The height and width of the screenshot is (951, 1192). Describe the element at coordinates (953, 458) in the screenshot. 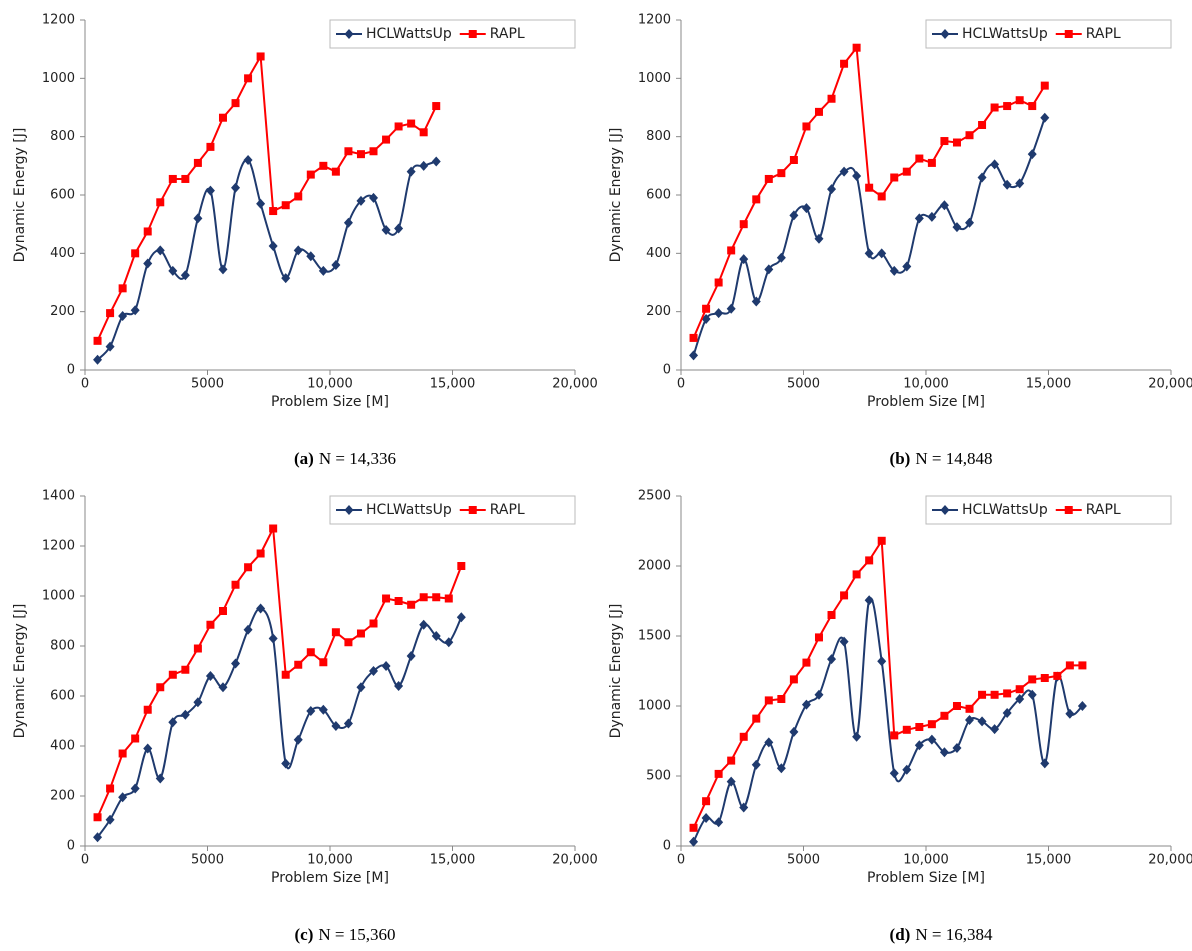

I see `caption-text: N = 14,848` at that location.